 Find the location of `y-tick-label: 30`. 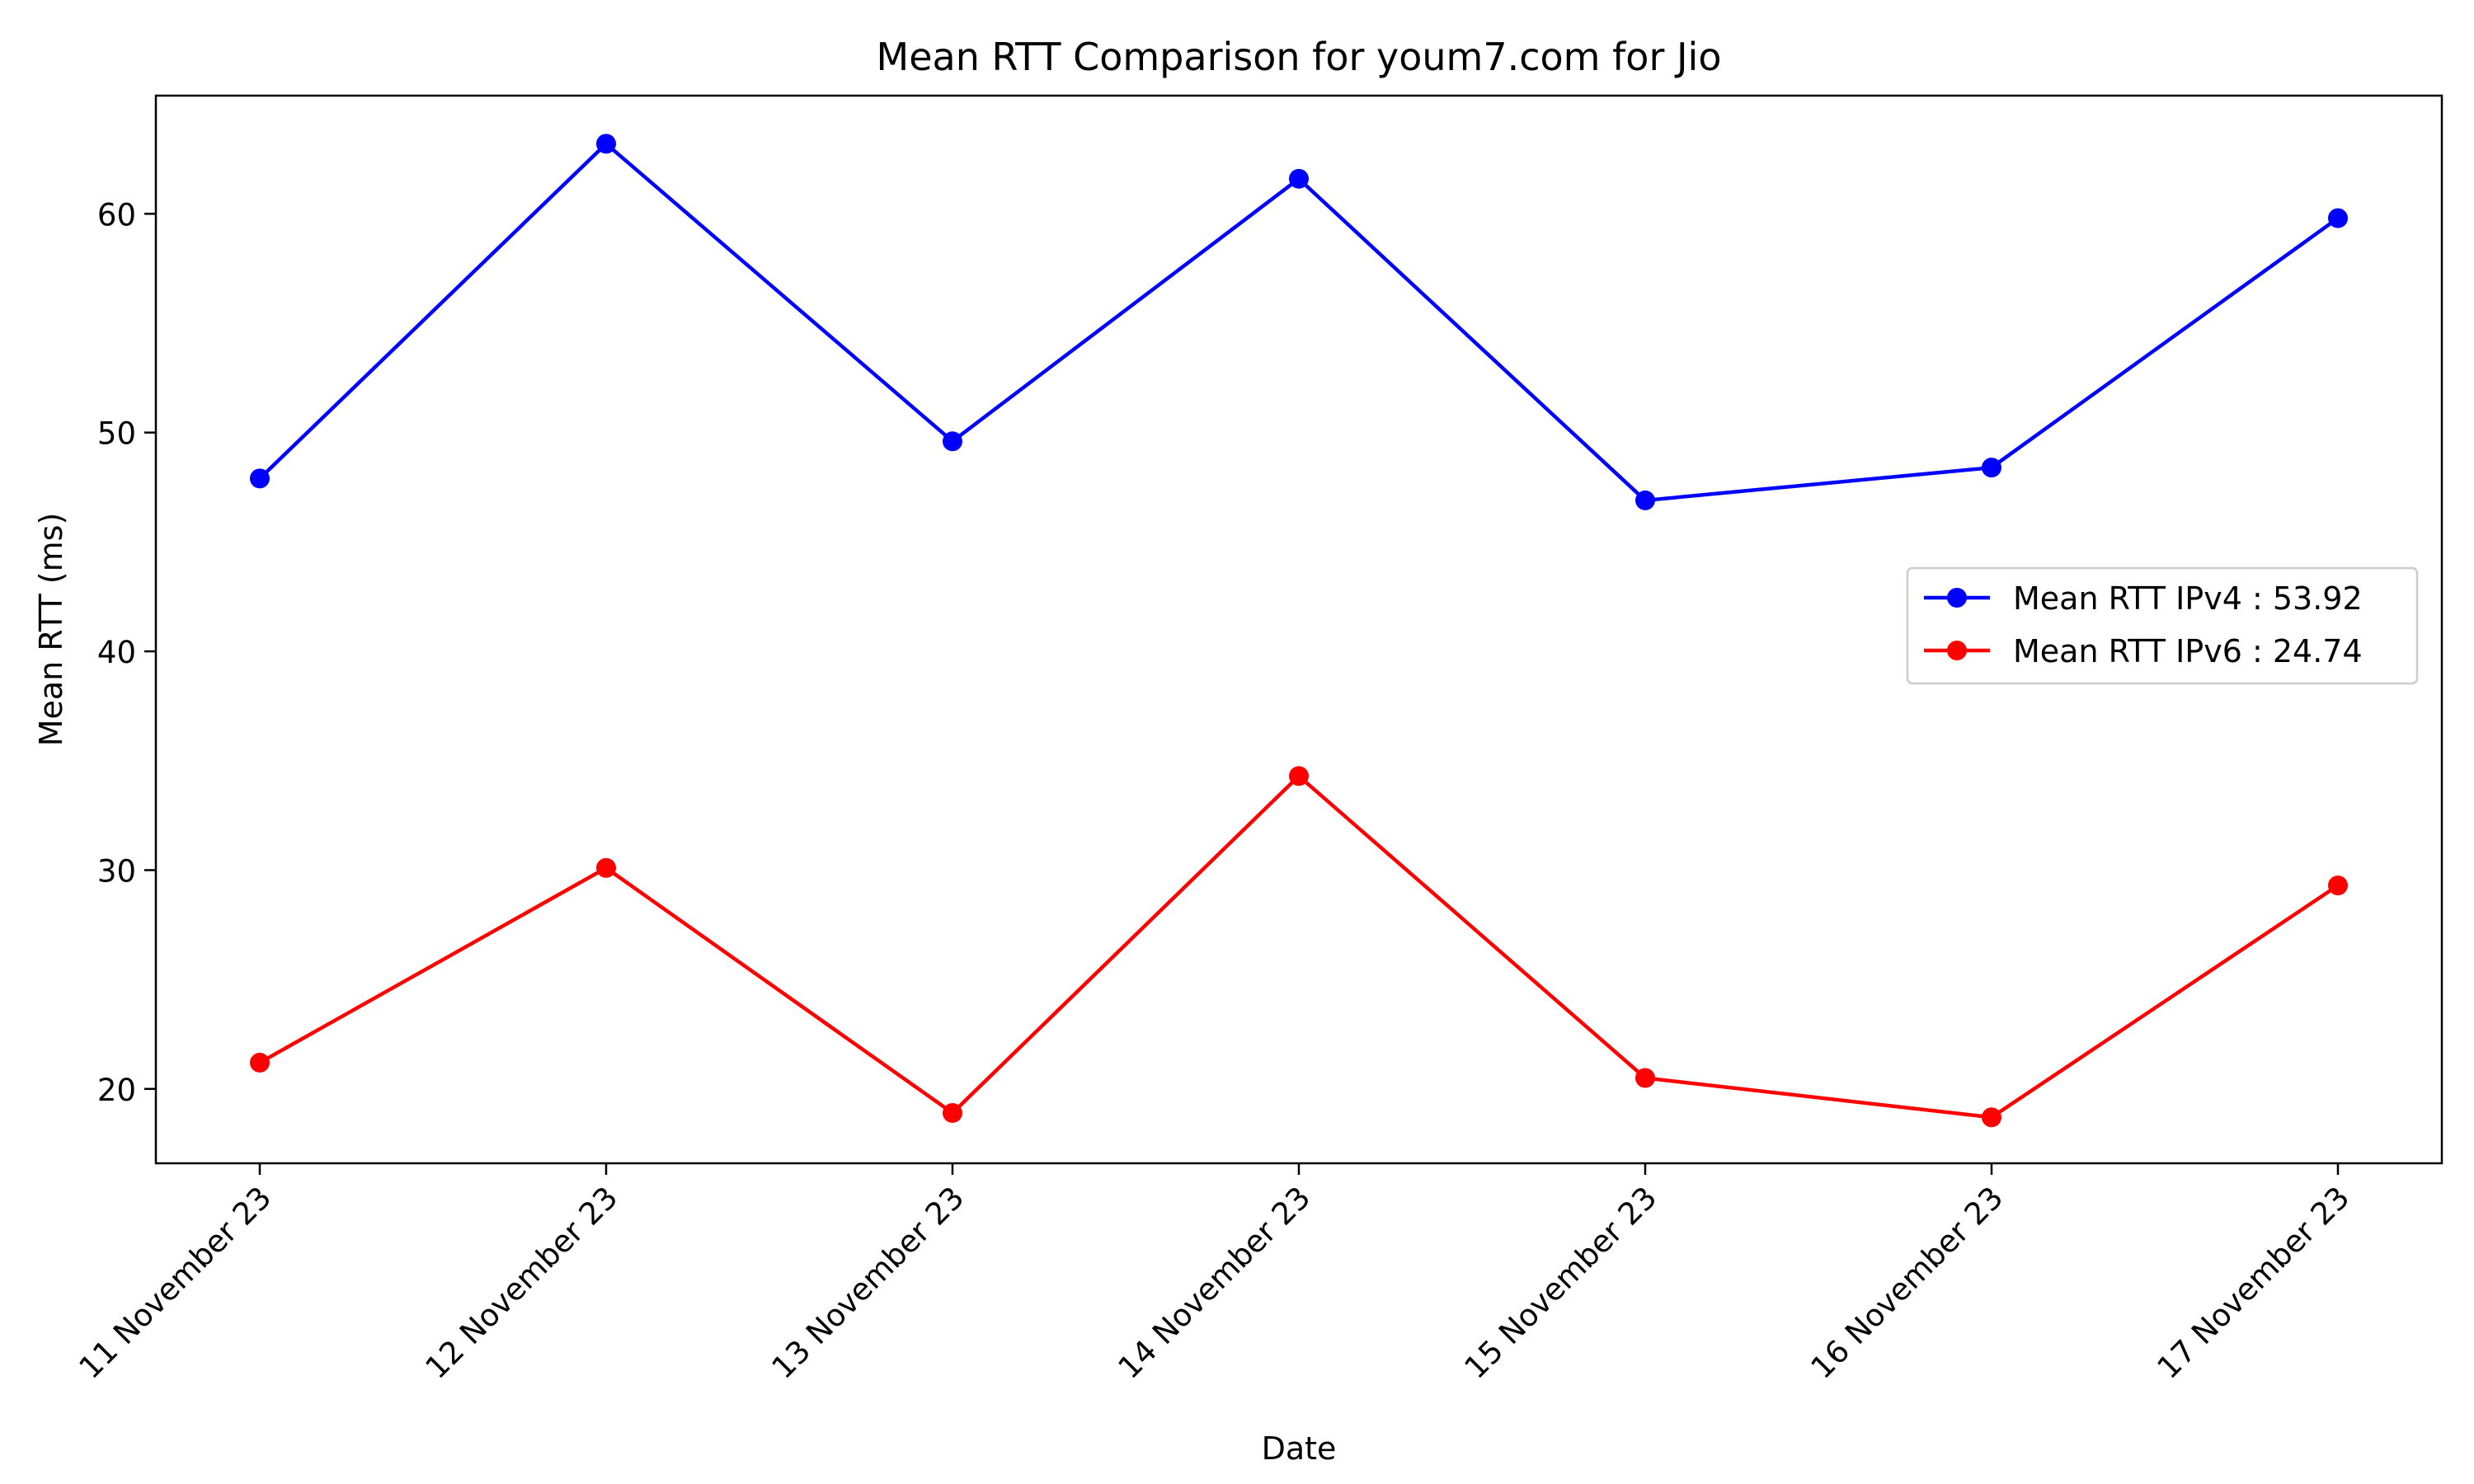

y-tick-label: 30 is located at coordinates (116, 871).